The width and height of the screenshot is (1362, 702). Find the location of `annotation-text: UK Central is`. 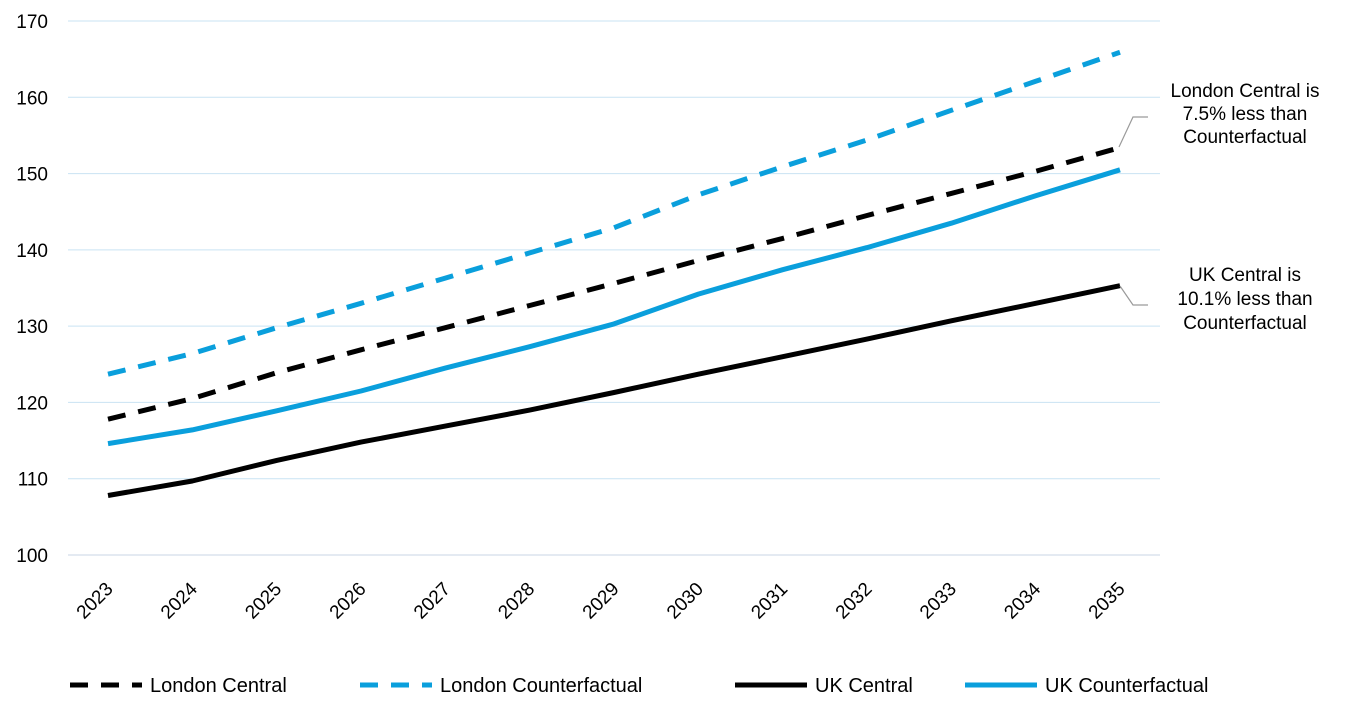

annotation-text: UK Central is is located at coordinates (1245, 275).